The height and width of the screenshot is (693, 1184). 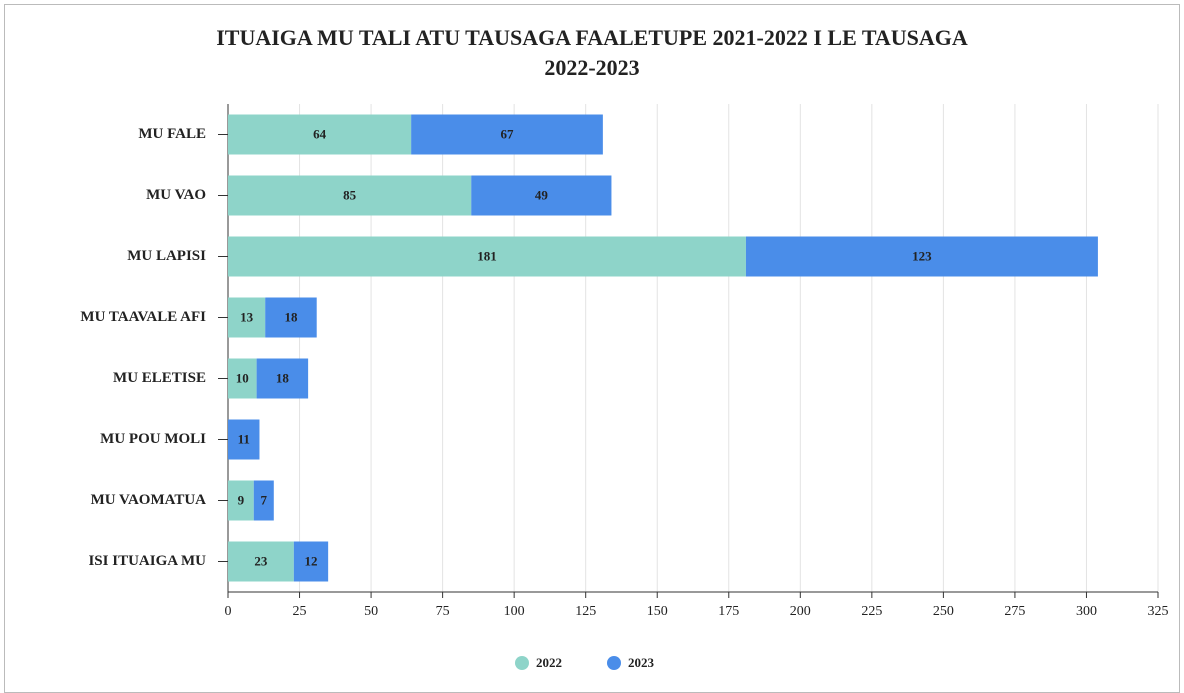 What do you see at coordinates (228, 611) in the screenshot?
I see `x-tick-label: 0` at bounding box center [228, 611].